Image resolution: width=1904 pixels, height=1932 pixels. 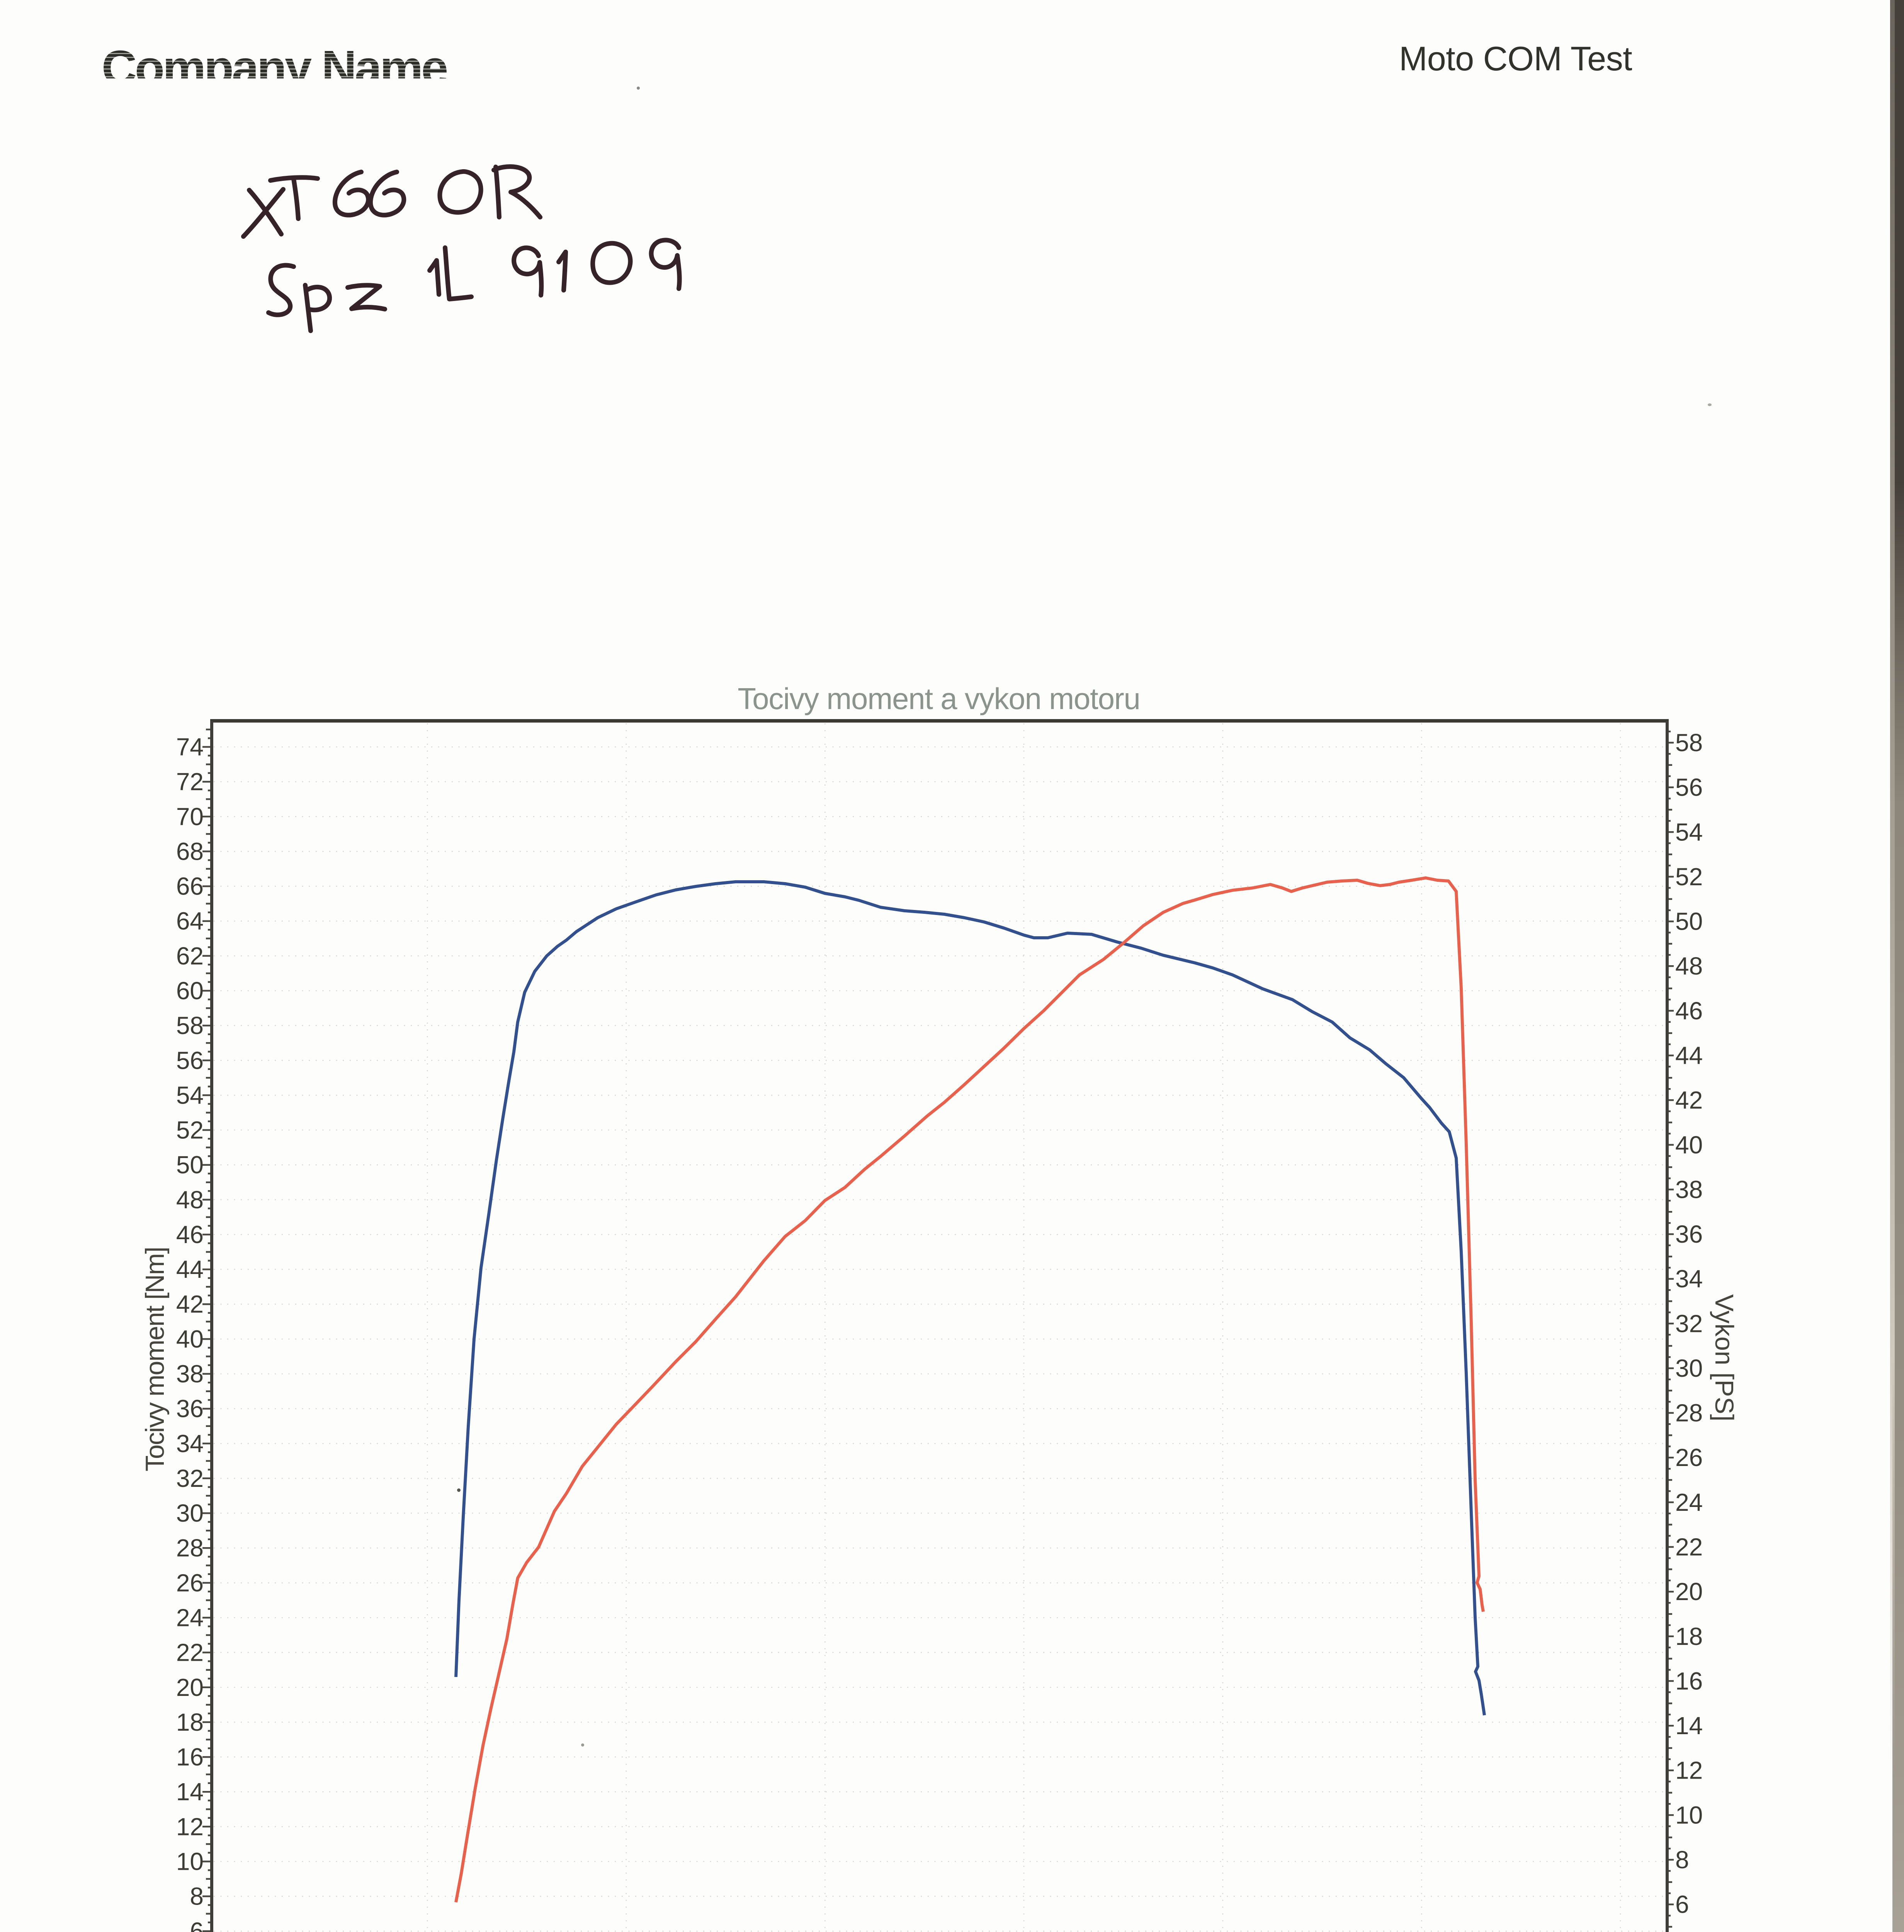 I want to click on svg-text: 60, so click(x=190, y=991).